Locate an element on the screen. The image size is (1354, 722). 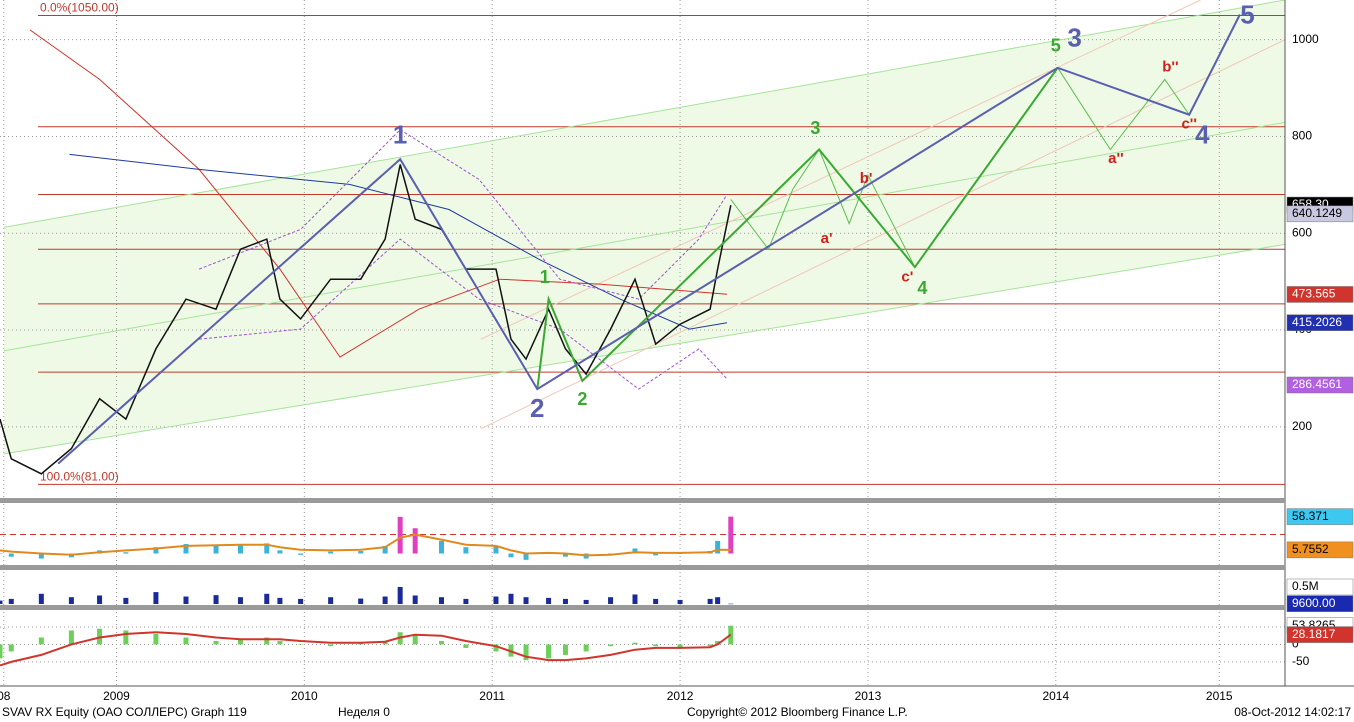
wave-label: c'' is located at coordinates (1188, 123).